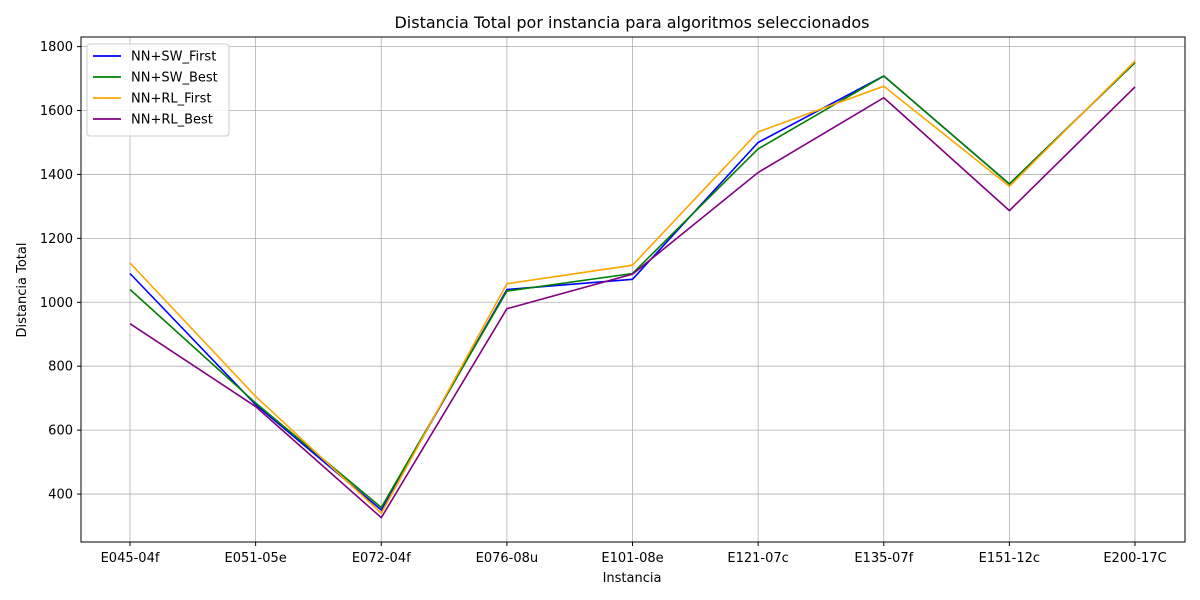 The height and width of the screenshot is (600, 1200). What do you see at coordinates (171, 99) in the screenshot?
I see `legend-label: NN+RL_First` at bounding box center [171, 99].